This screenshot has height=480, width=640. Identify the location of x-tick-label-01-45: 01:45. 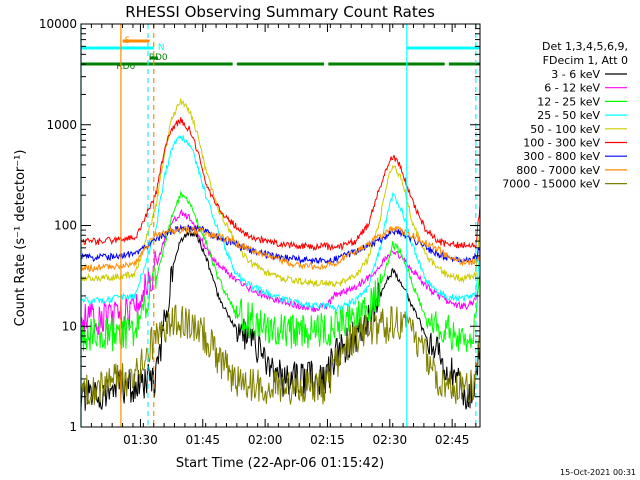
(202, 440).